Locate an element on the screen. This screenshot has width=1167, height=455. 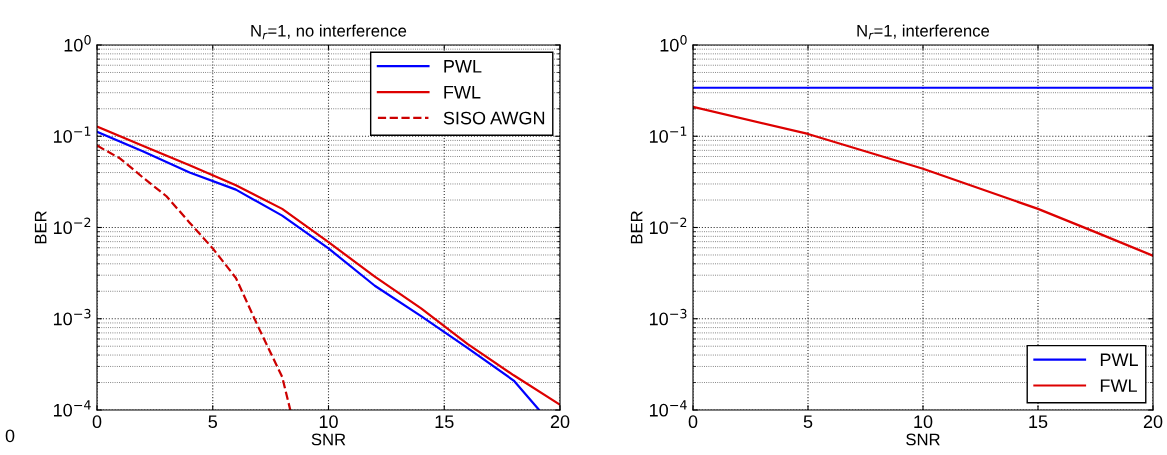
chart-title: N$_{r}$=1, no interference is located at coordinates (329, 32).